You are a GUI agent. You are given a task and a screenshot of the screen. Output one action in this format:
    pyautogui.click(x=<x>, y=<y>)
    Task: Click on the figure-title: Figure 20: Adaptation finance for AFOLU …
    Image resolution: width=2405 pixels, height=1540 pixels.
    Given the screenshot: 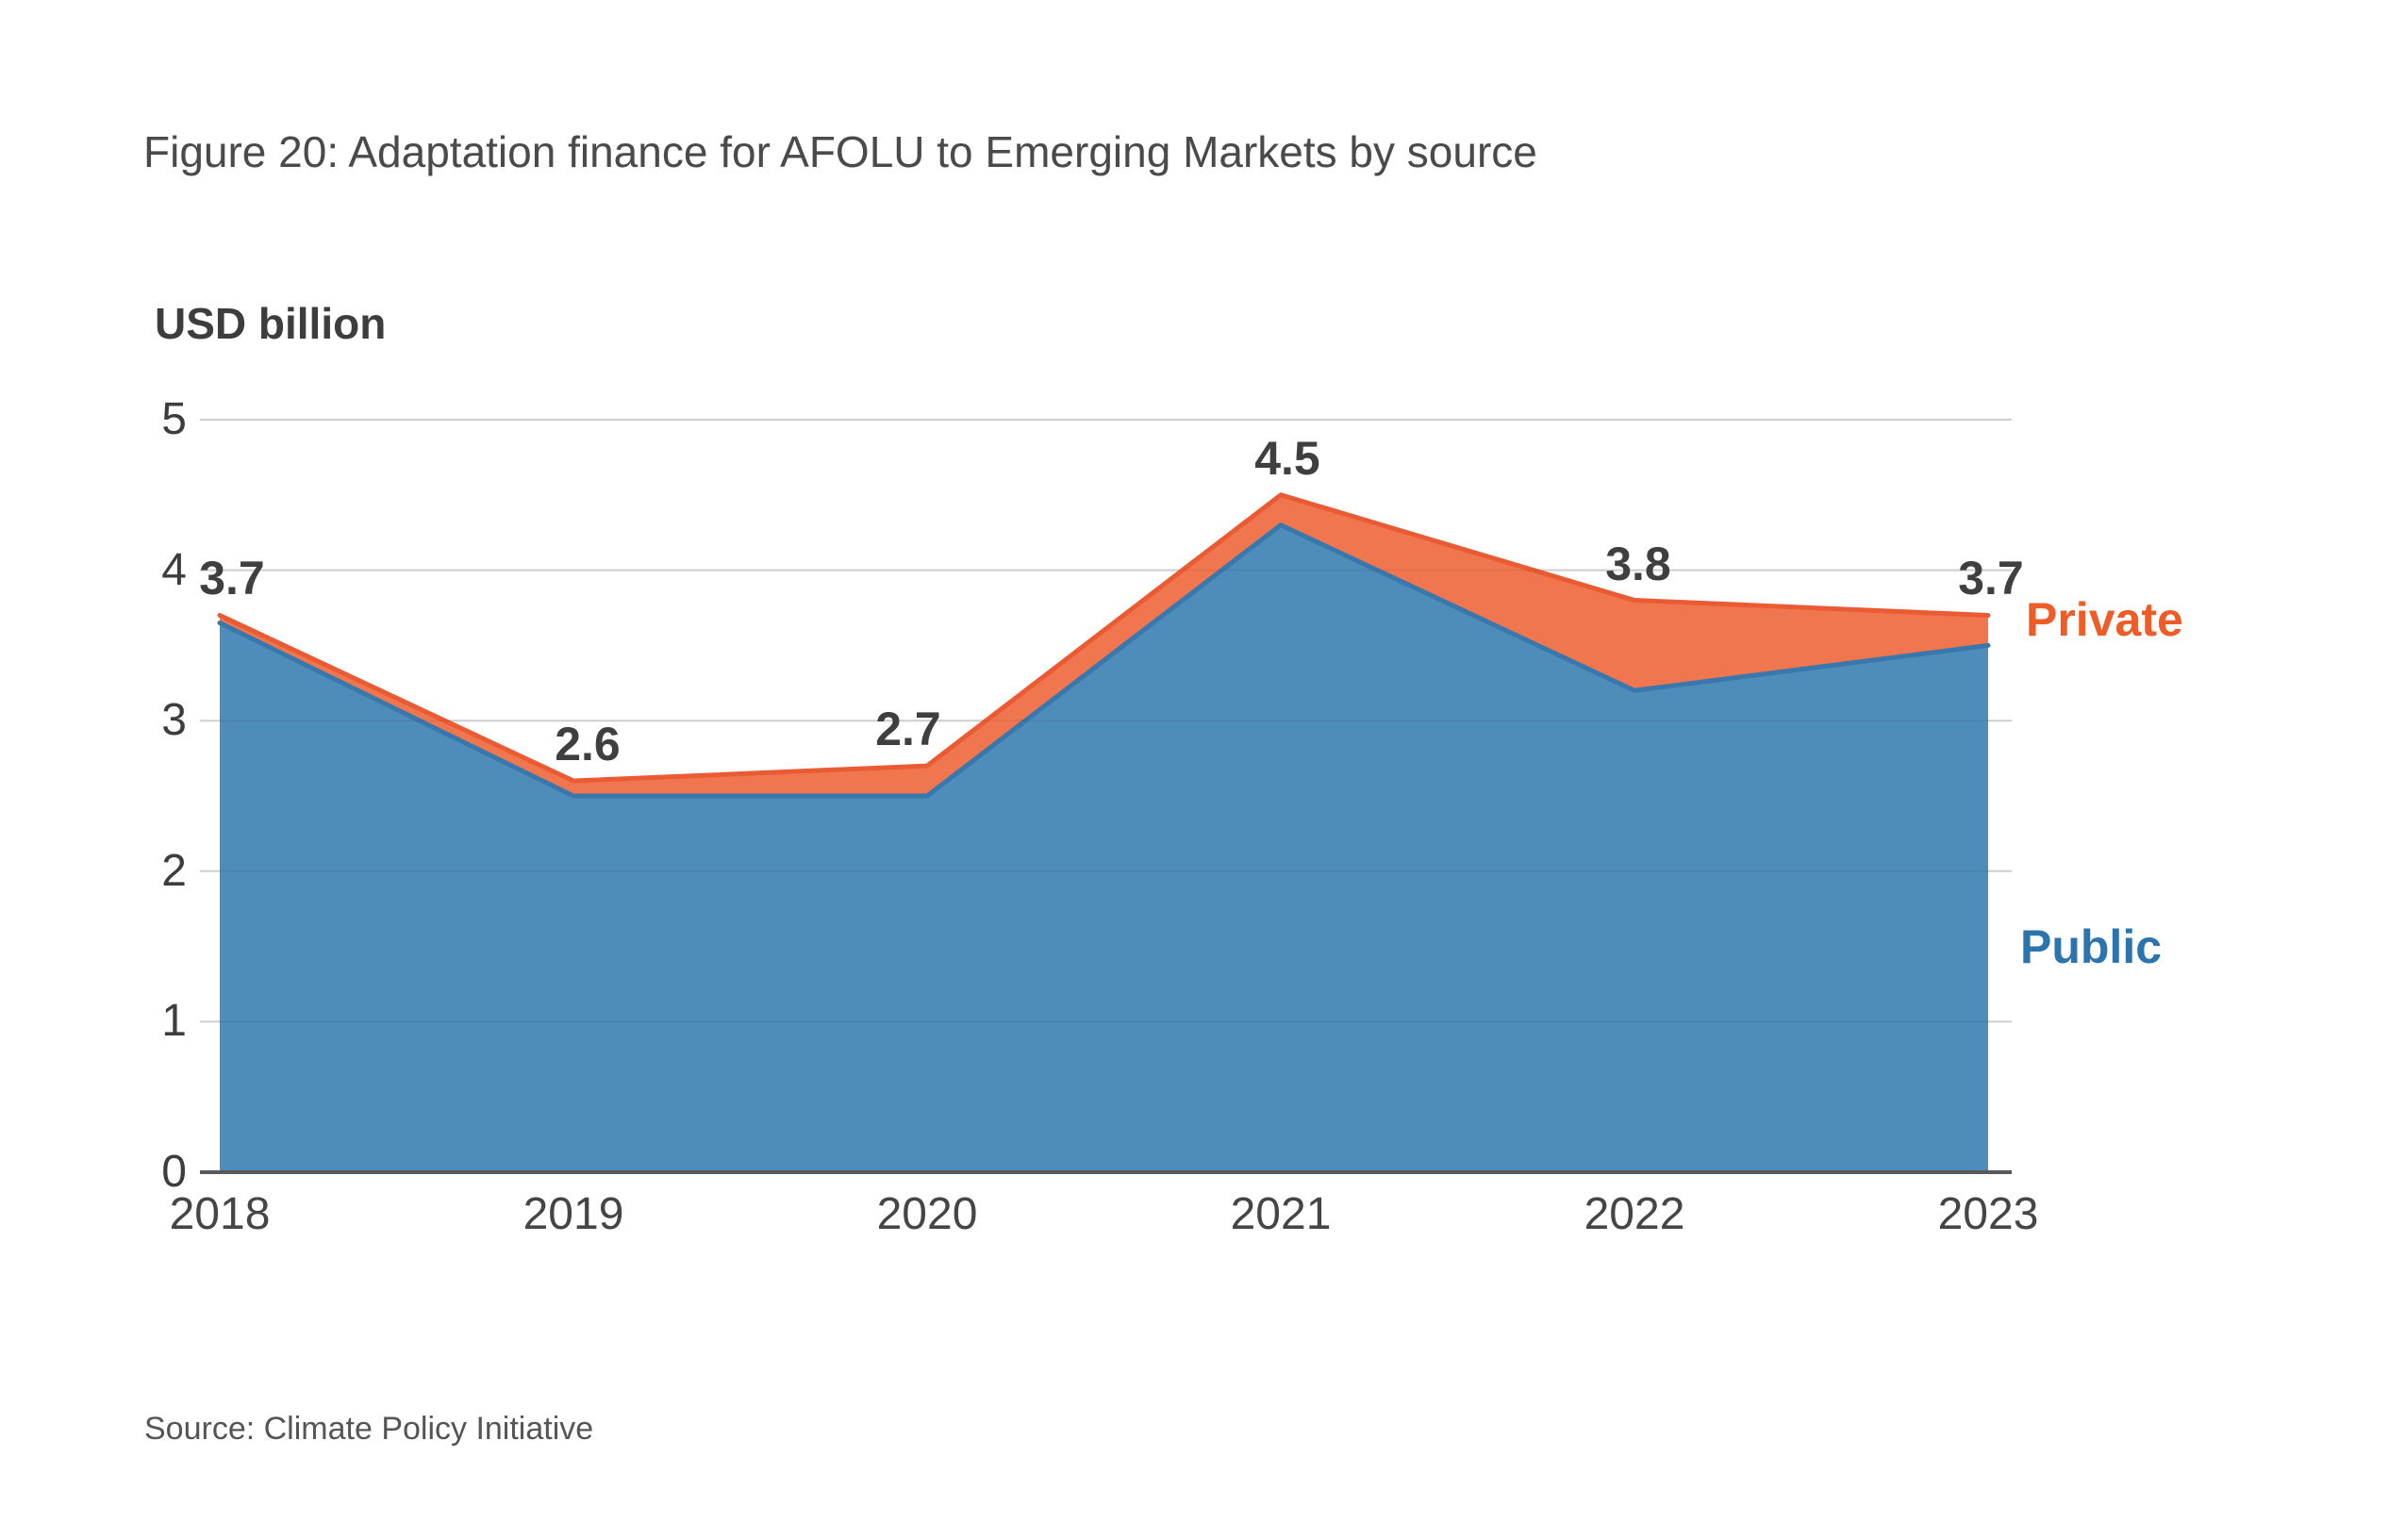 What is the action you would take?
    pyautogui.click(x=840, y=151)
    